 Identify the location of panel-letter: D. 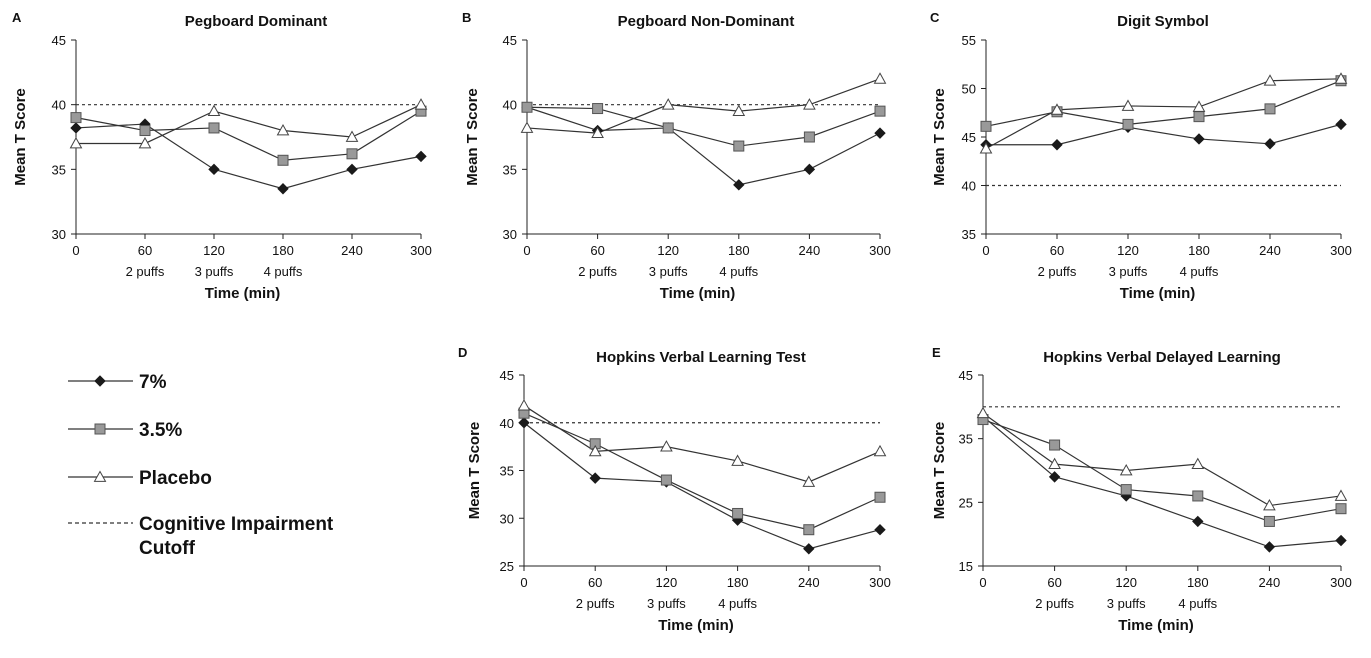
(462, 352).